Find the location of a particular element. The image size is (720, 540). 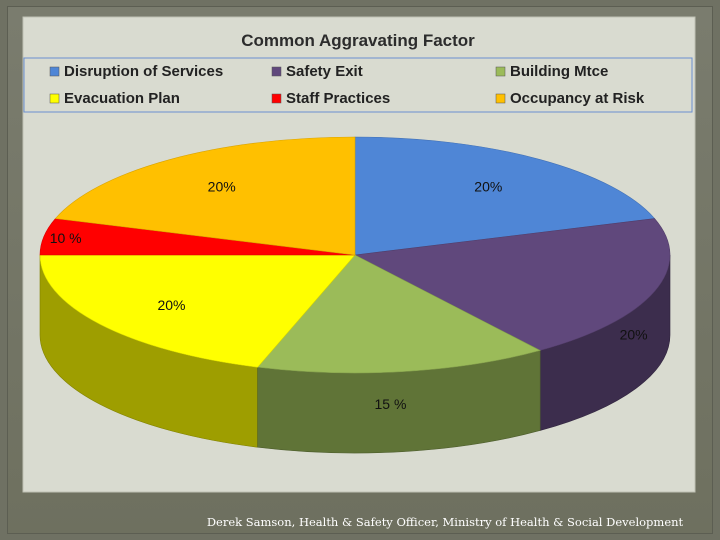

legend-entry-occupancy-at-risk: Occupancy at Risk is located at coordinates (577, 98).